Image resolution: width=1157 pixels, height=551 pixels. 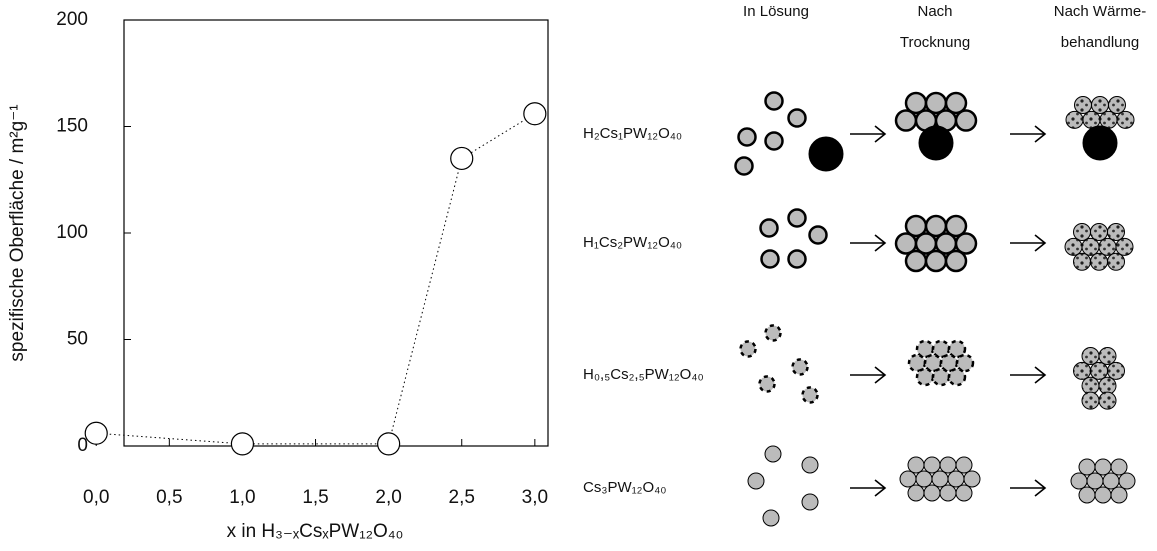 I want to click on row-label: H₁Cs₂PW₁₂O₄₀, so click(x=632, y=242).